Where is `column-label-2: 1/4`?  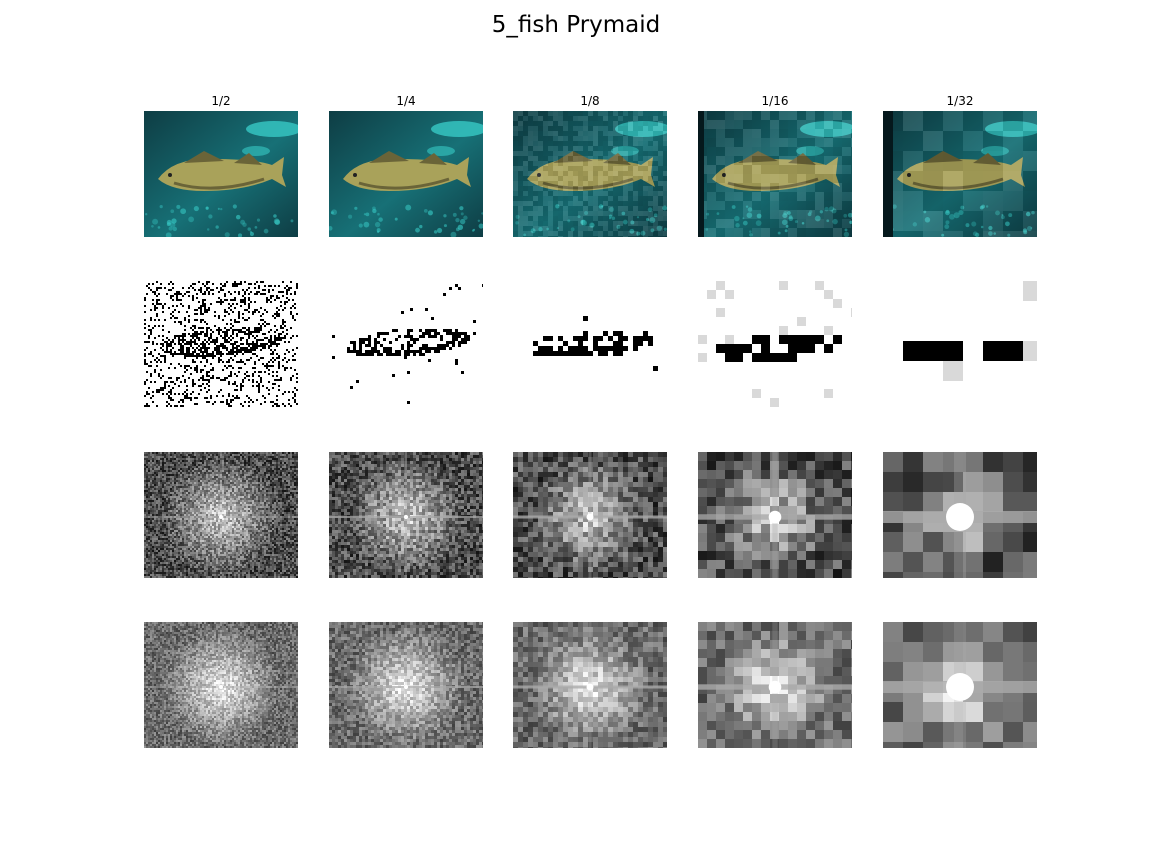 column-label-2: 1/4 is located at coordinates (406, 101).